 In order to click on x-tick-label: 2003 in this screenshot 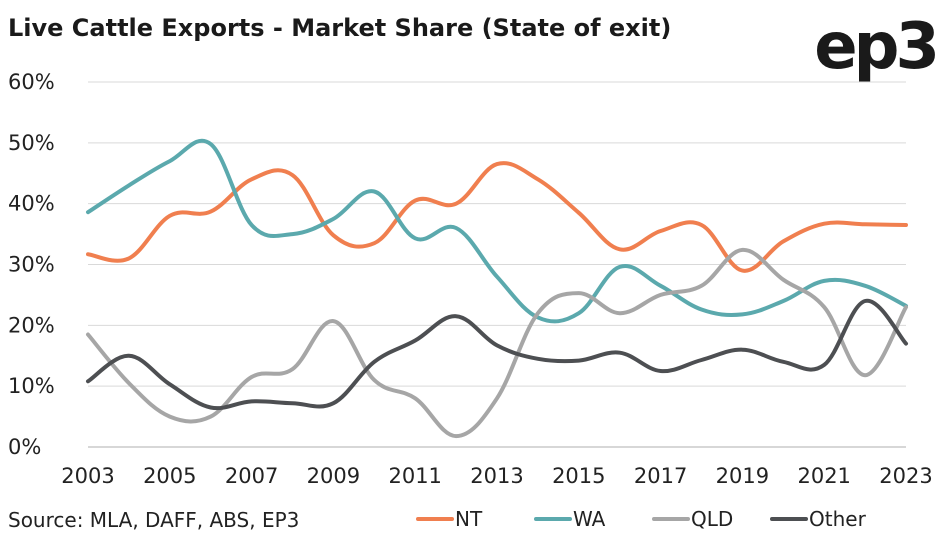, I will do `click(87, 476)`.